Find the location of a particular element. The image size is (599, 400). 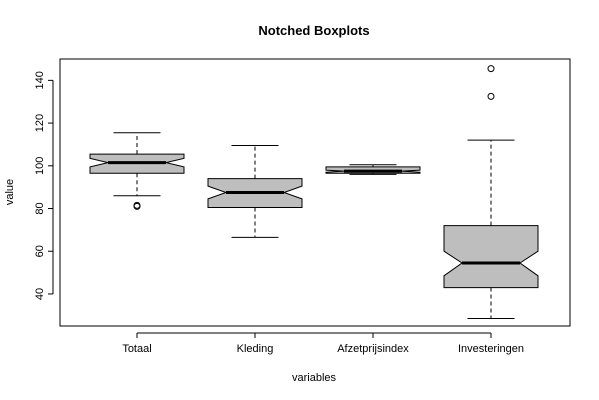

y-axis-label: value is located at coordinates (10, 192).